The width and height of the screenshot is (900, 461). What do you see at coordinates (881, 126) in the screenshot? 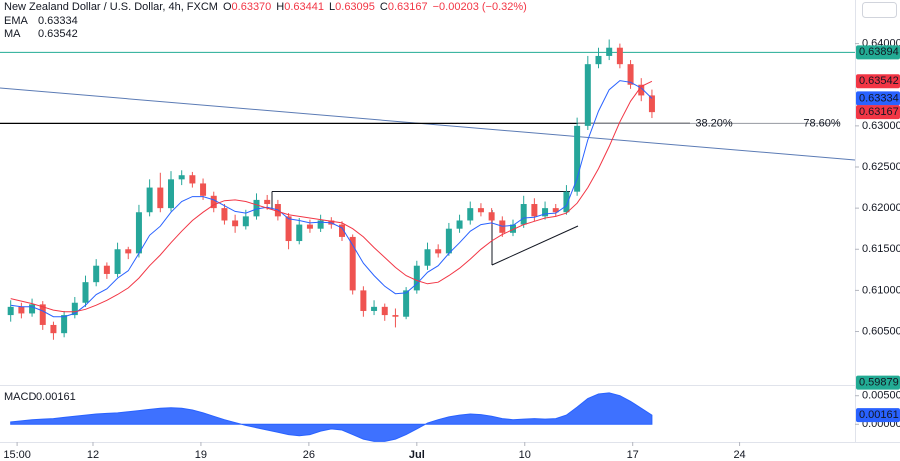
I see `y-tick-label: 0.63000` at bounding box center [881, 126].